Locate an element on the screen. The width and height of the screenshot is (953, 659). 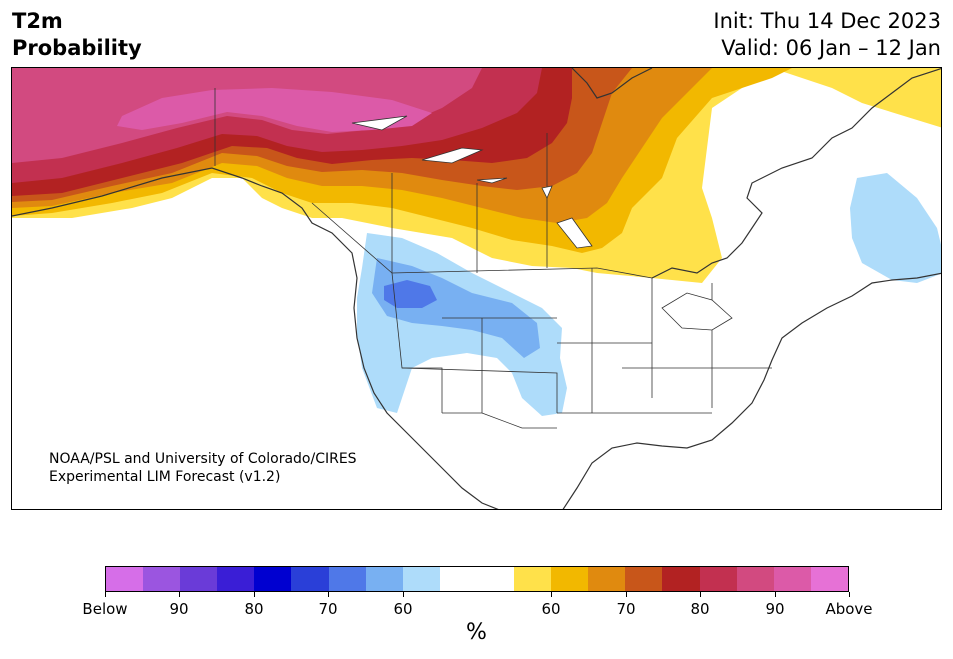
region-below-55-east is located at coordinates (895, 228).